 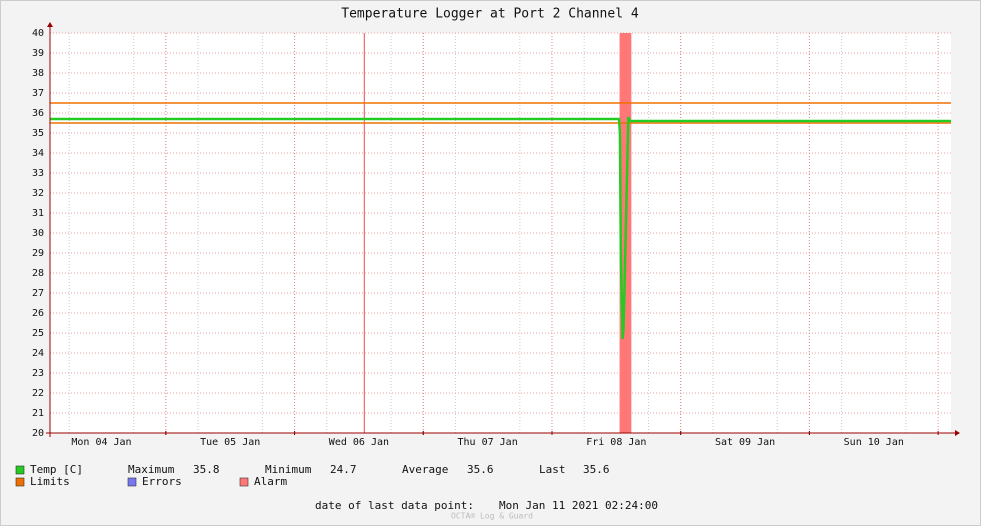 What do you see at coordinates (38, 333) in the screenshot?
I see `y-tick-label: 25` at bounding box center [38, 333].